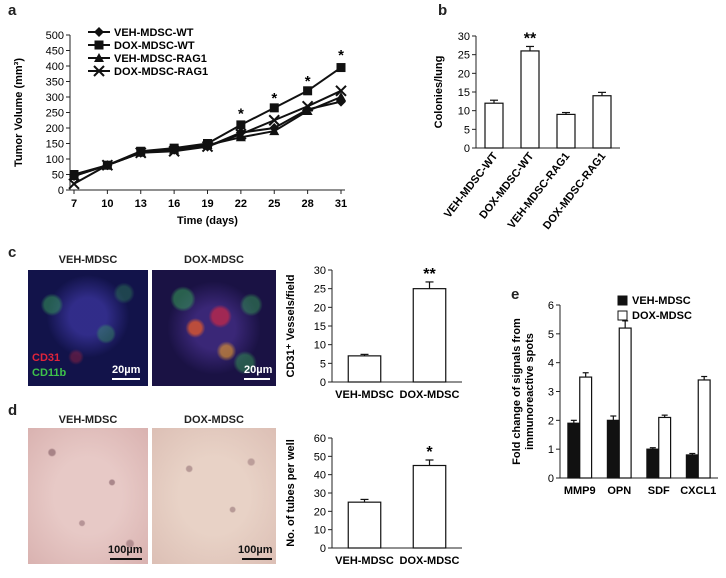 The width and height of the screenshot is (726, 578). I want to click on chart-c-y-tick-label: 25, so click(320, 290).